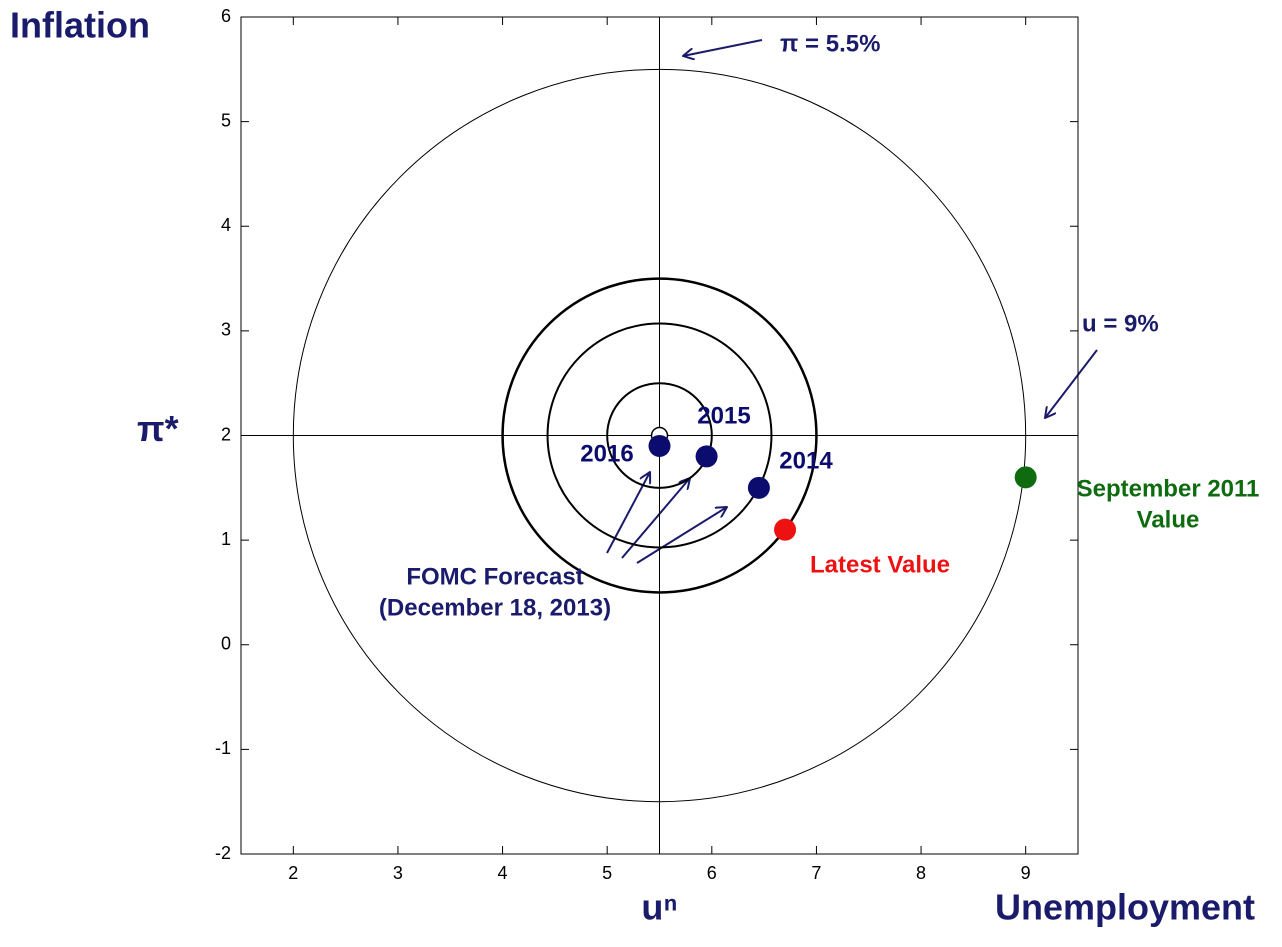 The height and width of the screenshot is (947, 1282). I want to click on reference-label: π*, so click(158, 428).